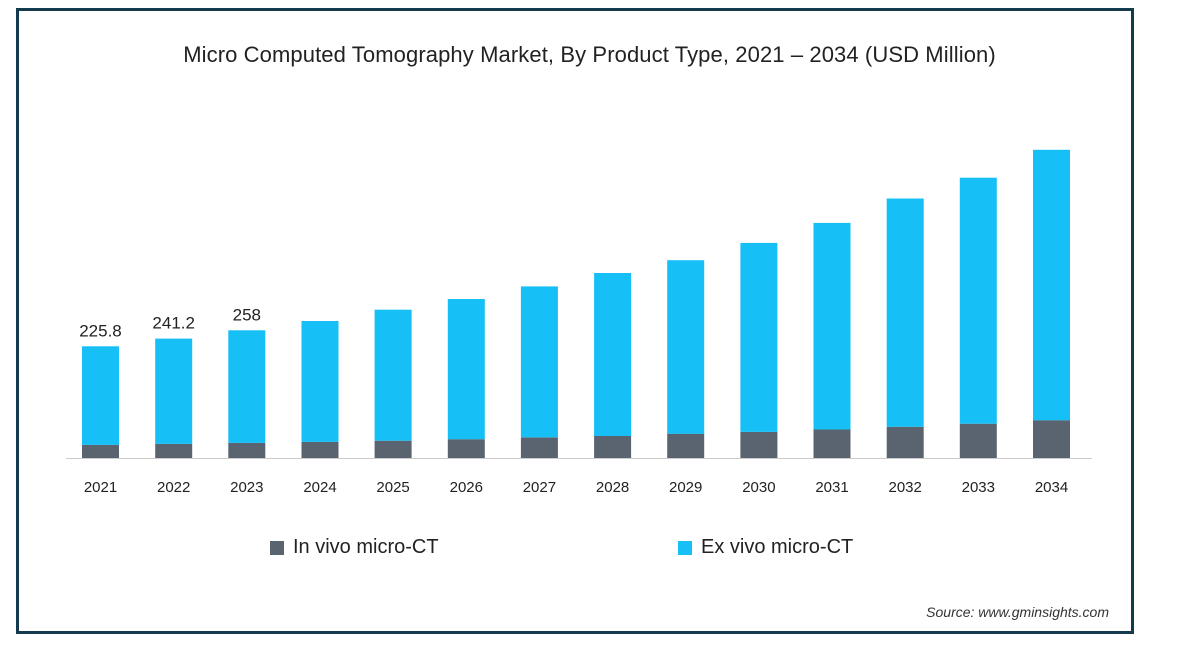 The width and height of the screenshot is (1179, 649). Describe the element at coordinates (978, 487) in the screenshot. I see `x-tick-label-2033: 2033` at that location.